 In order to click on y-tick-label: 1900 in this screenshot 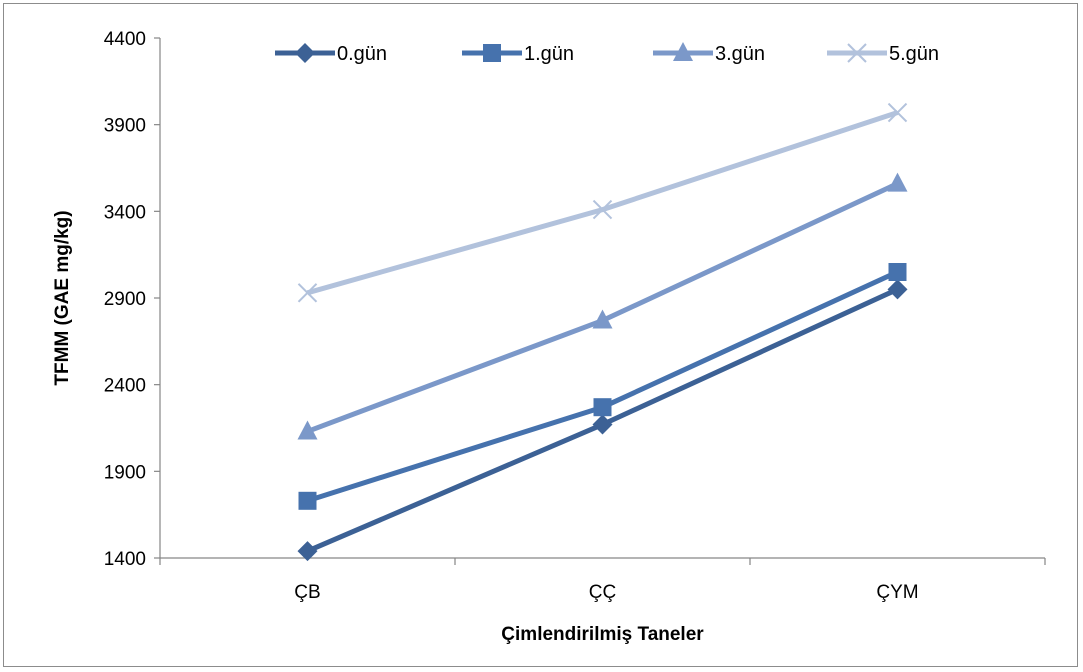, I will do `click(125, 472)`.